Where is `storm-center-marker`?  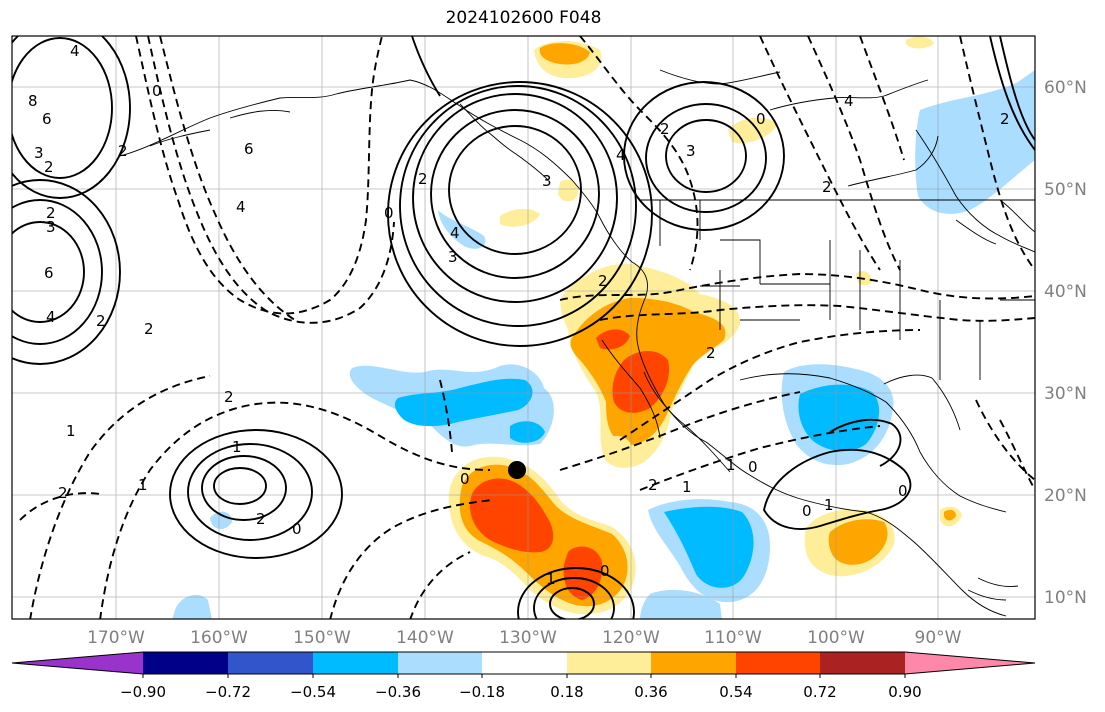
storm-center-marker is located at coordinates (517, 470).